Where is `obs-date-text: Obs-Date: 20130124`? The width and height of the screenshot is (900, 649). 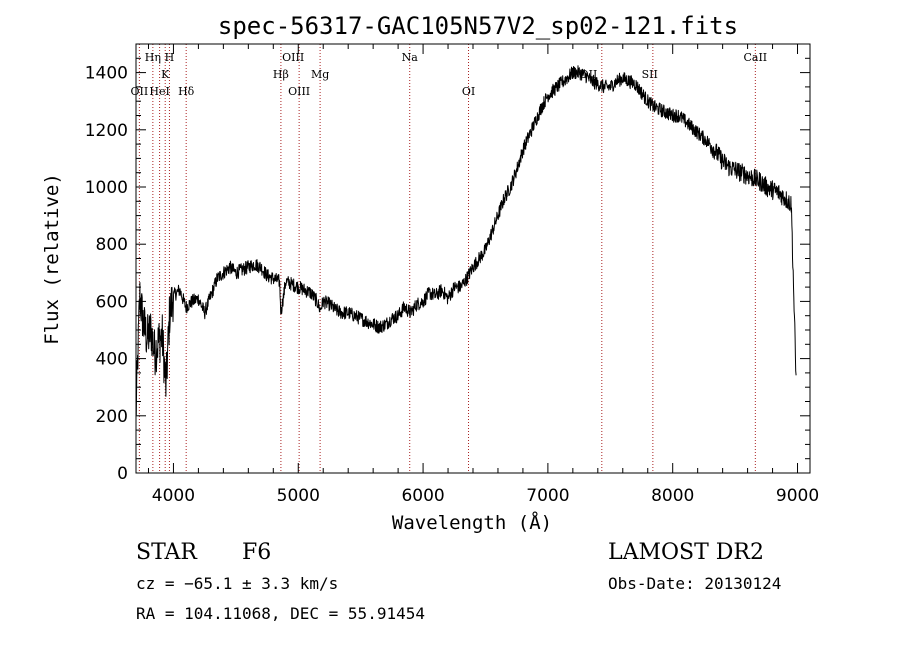 obs-date-text: Obs-Date: 20130124 is located at coordinates (695, 583).